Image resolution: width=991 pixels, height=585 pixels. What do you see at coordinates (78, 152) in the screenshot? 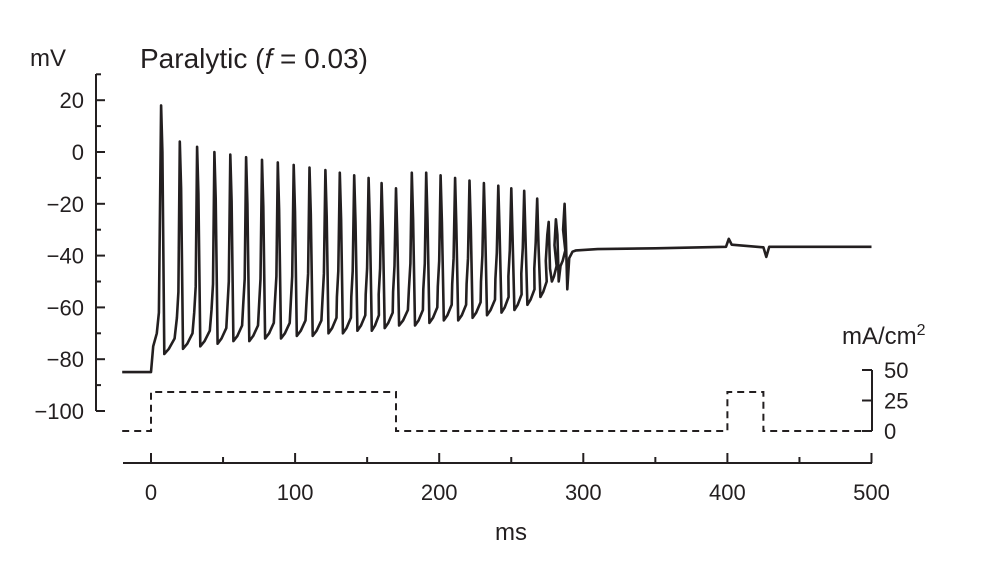
I see `y-axis-left-tick-label: 0` at bounding box center [78, 152].